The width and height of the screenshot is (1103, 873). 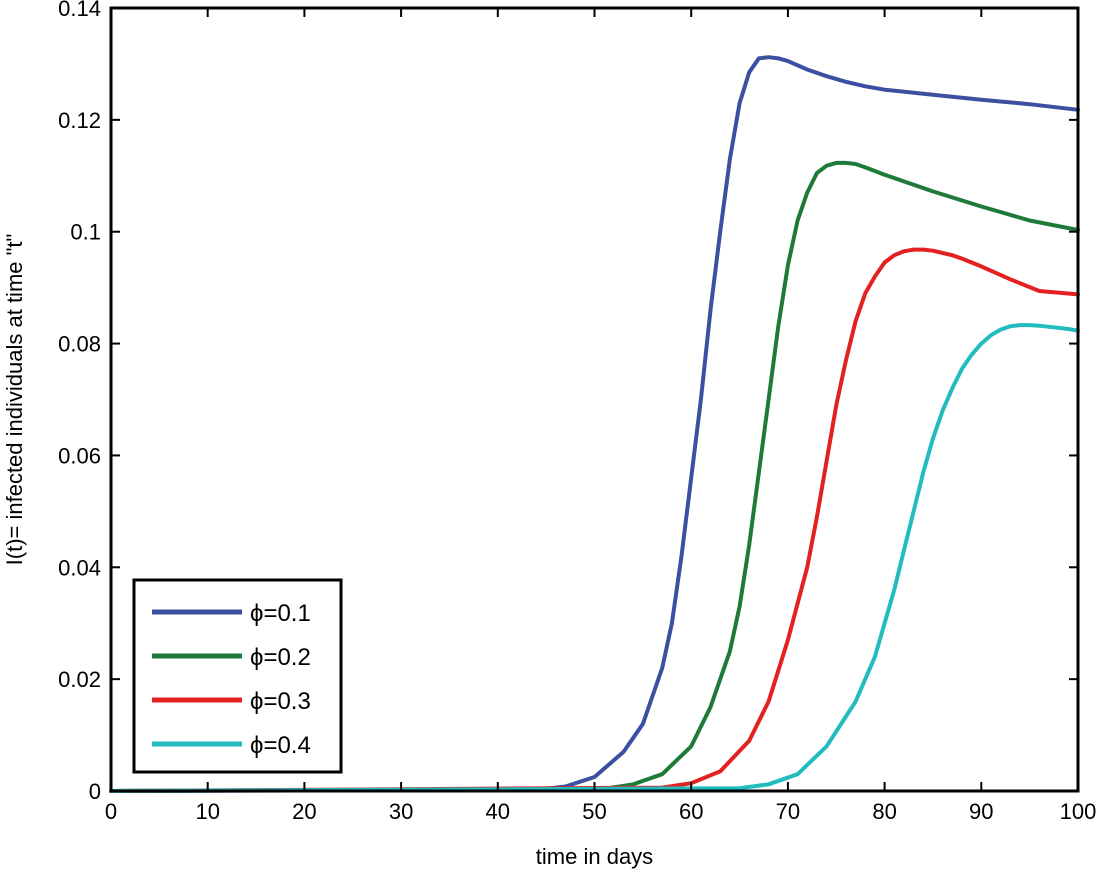 What do you see at coordinates (79, 344) in the screenshot?
I see `y-tick-label: 0.08` at bounding box center [79, 344].